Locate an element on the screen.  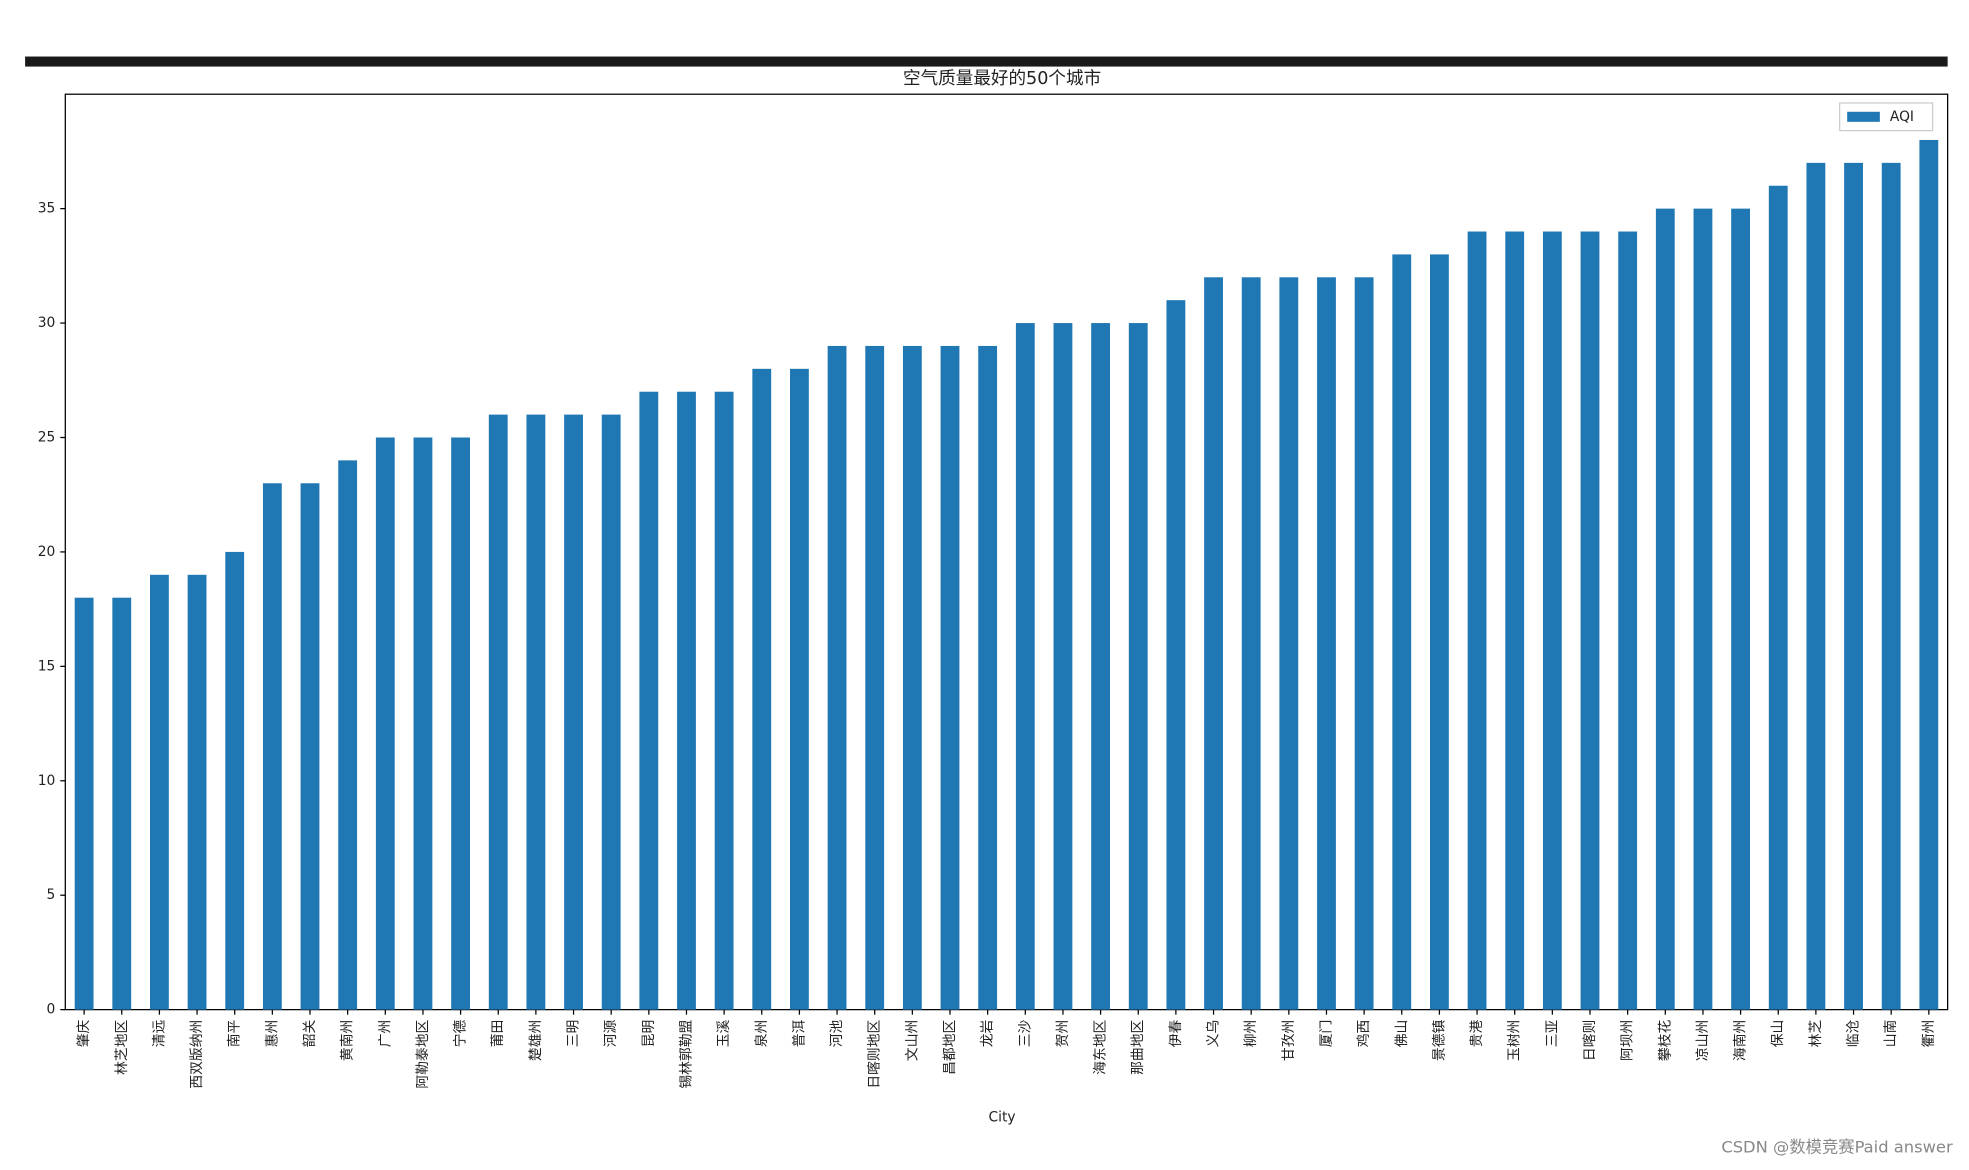
x-tick-label: 厦门 is located at coordinates (1326, 1034).